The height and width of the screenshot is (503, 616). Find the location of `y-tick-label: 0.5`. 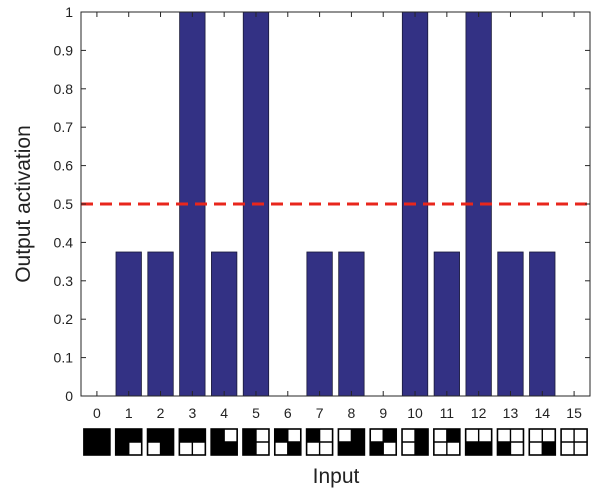

y-tick-label: 0.5 is located at coordinates (64, 204).